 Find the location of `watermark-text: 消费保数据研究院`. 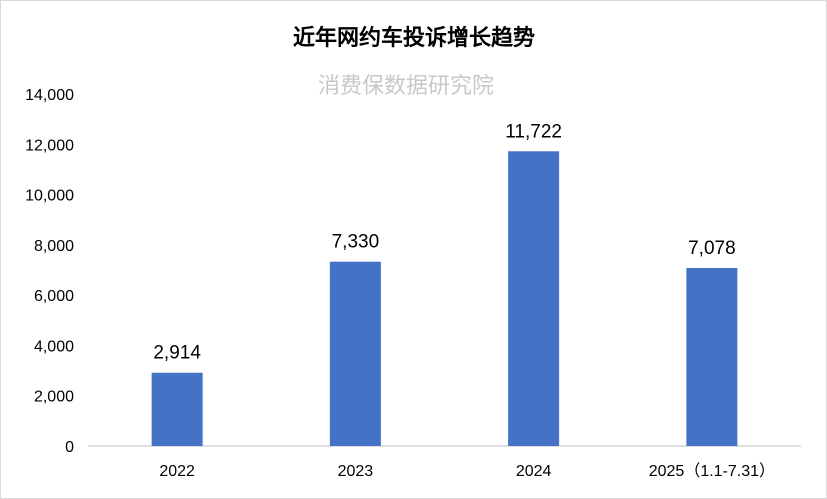

watermark-text: 消费保数据研究院 is located at coordinates (406, 86).